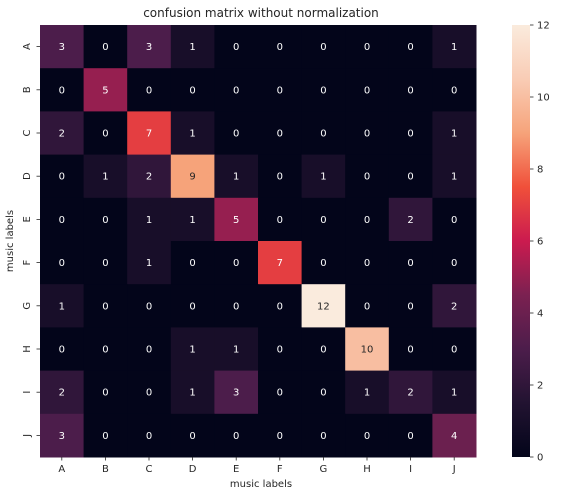 The height and width of the screenshot is (496, 561). Describe the element at coordinates (367, 469) in the screenshot. I see `x-tick-label: H` at that location.